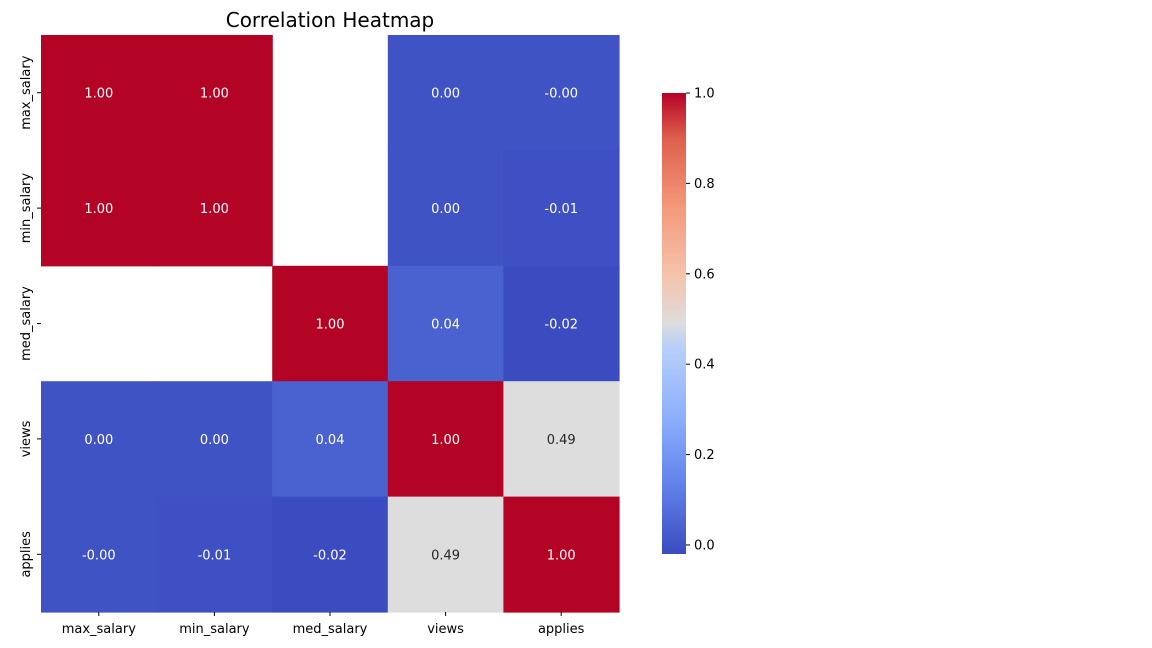  What do you see at coordinates (26, 554) in the screenshot?
I see `y-tick-label: applies` at bounding box center [26, 554].